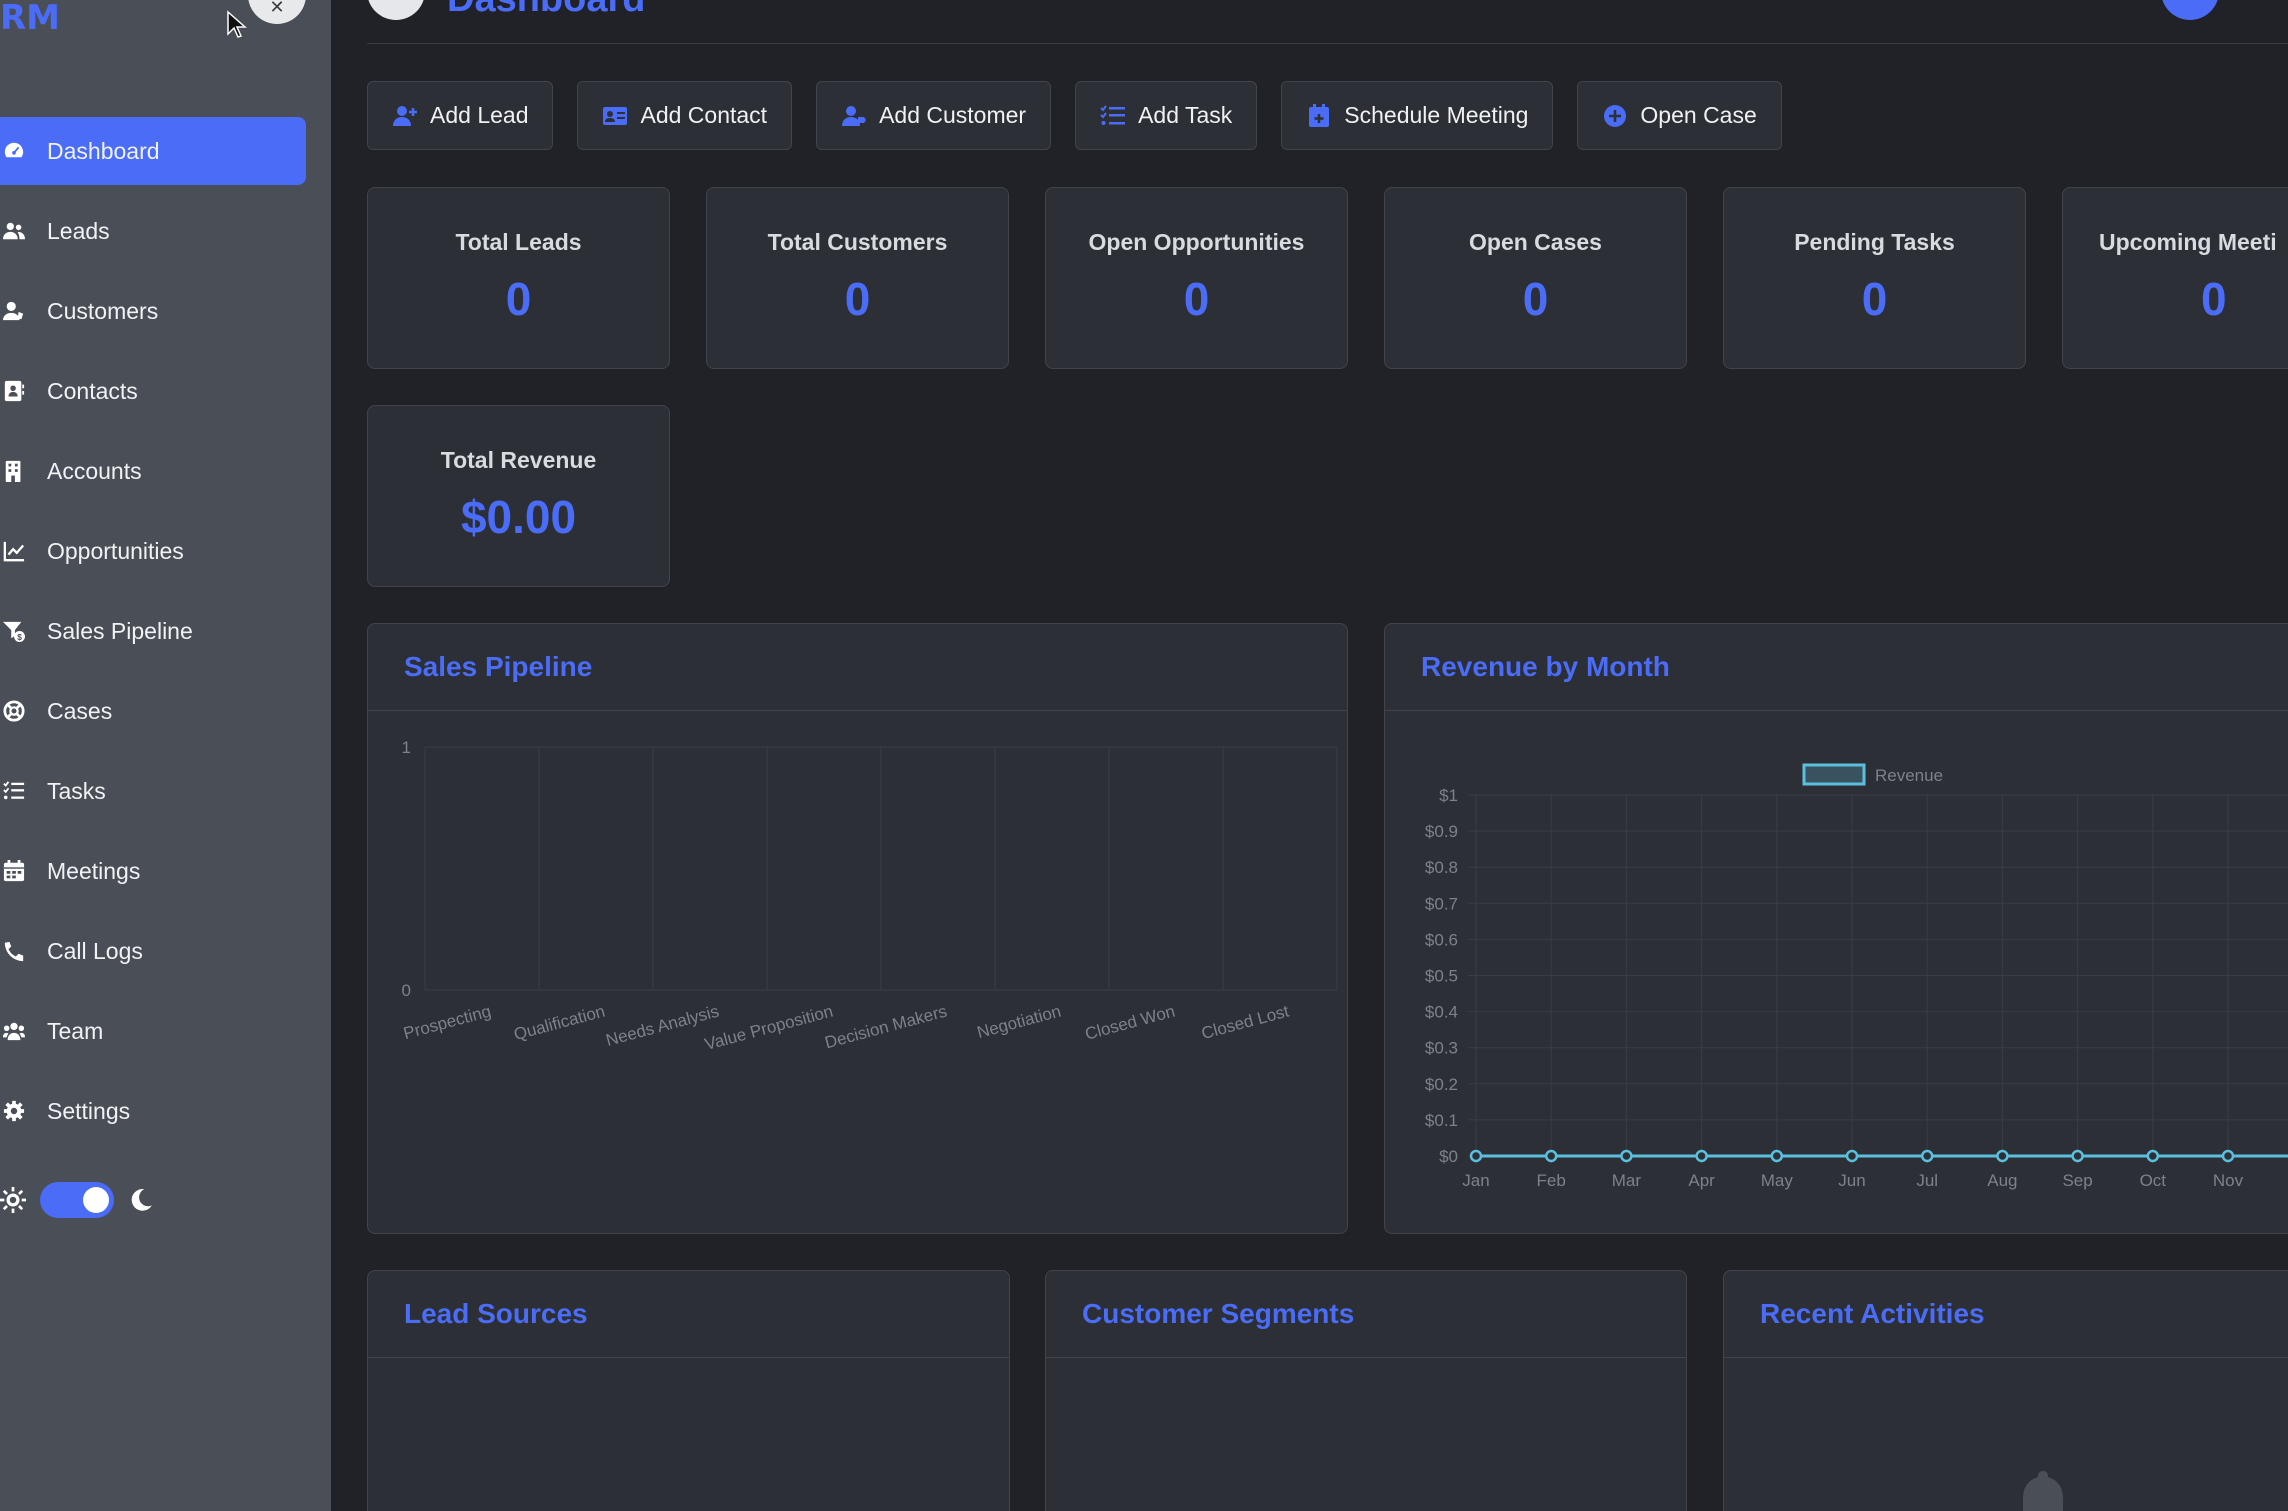 The width and height of the screenshot is (2288, 1511). Describe the element at coordinates (153, 311) in the screenshot. I see `sidebar-item-customers: Customers` at that location.